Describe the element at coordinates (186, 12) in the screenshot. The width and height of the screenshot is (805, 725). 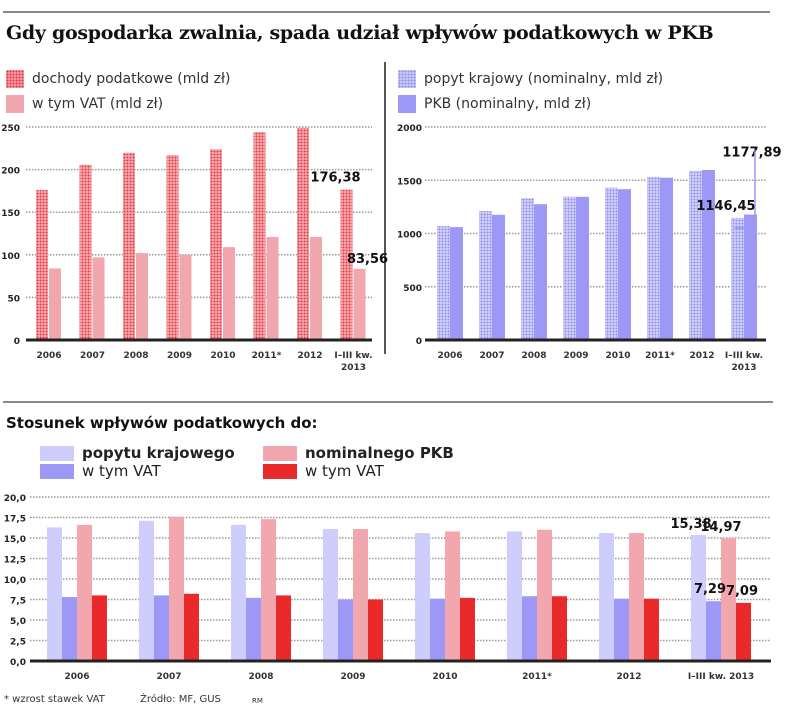
I see `top-rule` at that location.